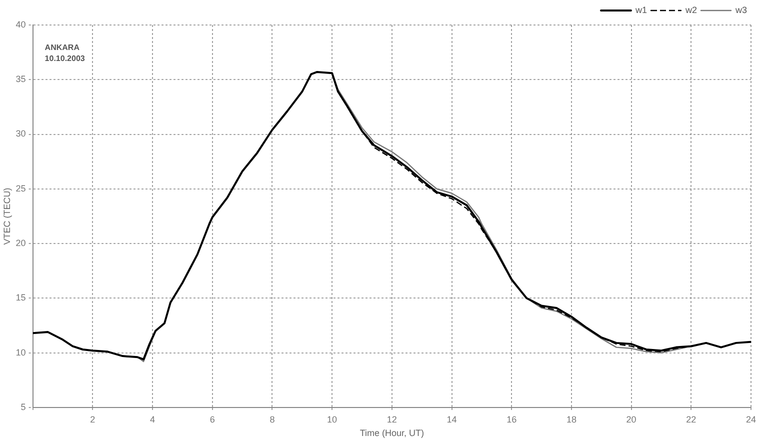  What do you see at coordinates (212, 419) in the screenshot?
I see `x-tick-label: 6` at bounding box center [212, 419].